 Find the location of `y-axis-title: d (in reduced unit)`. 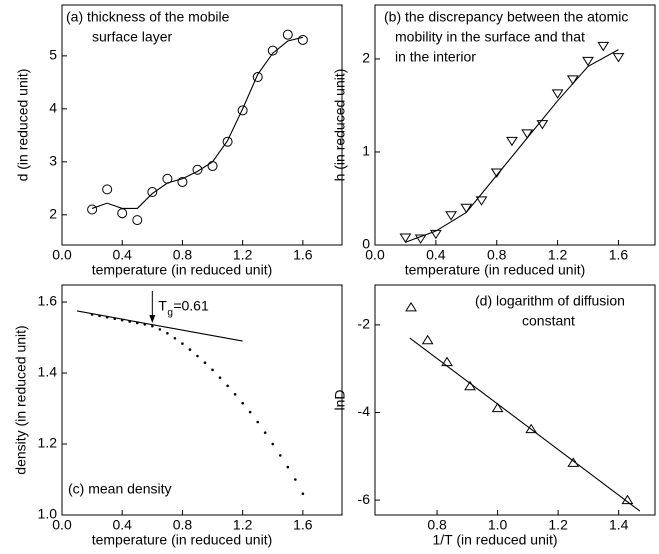

y-axis-title: d (in reduced unit) is located at coordinates (23, 125).